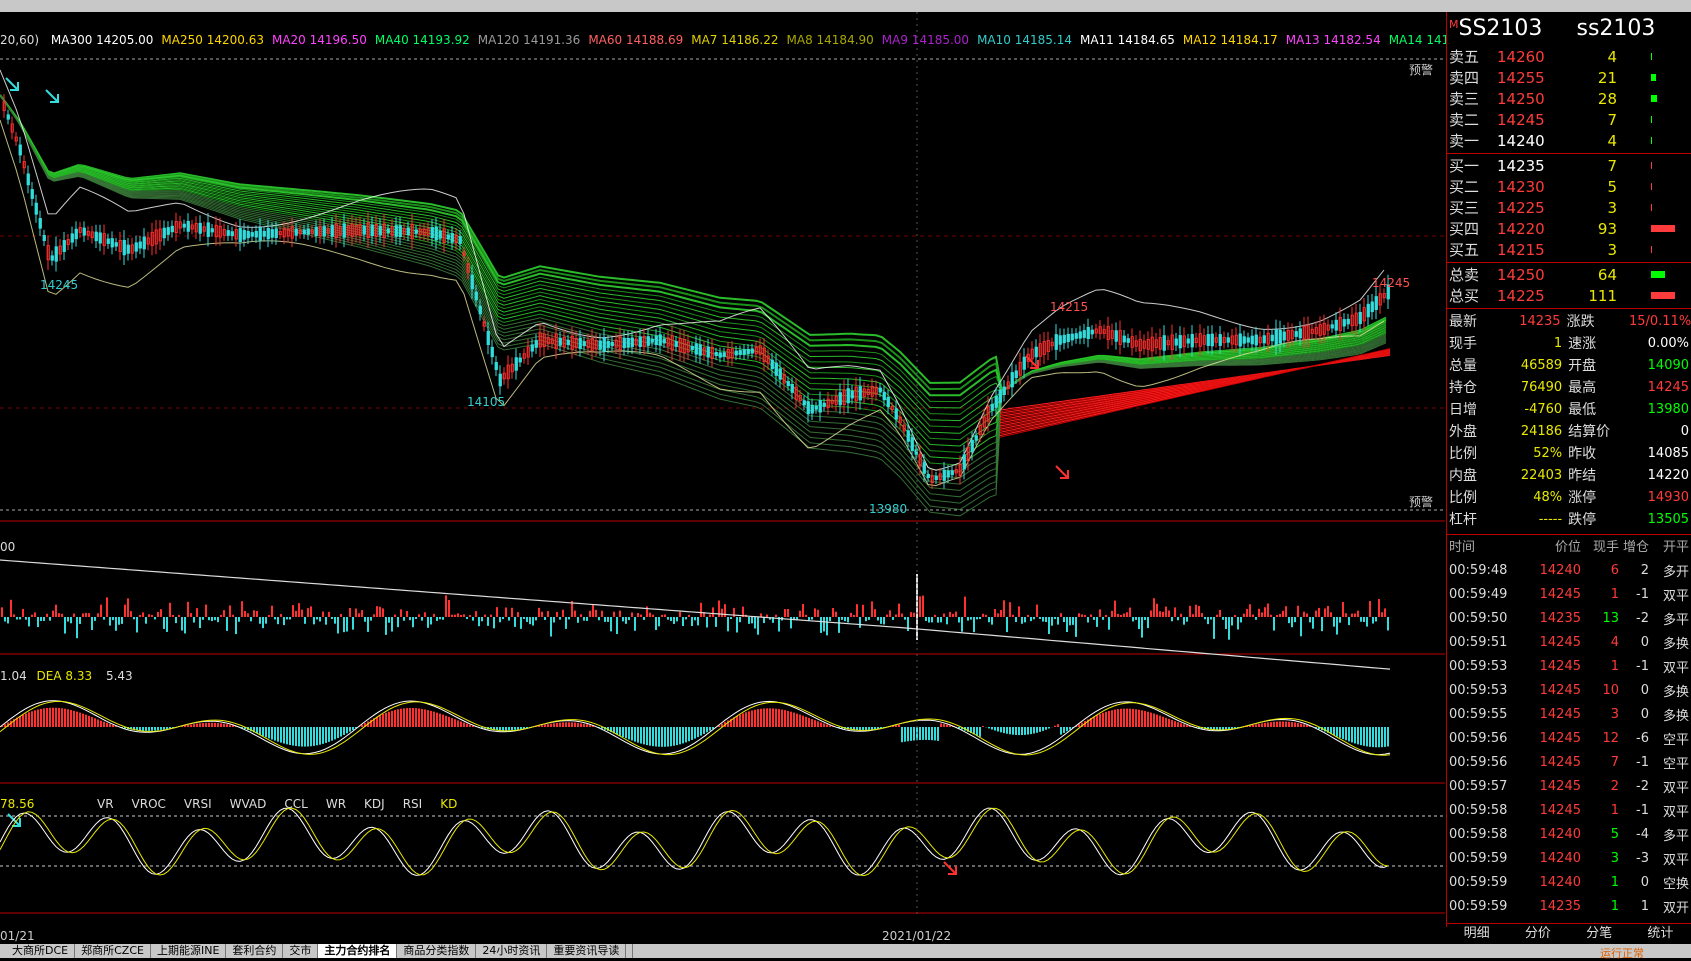  I want to click on bottom-tab: 郑商所CZCE, so click(113, 951).